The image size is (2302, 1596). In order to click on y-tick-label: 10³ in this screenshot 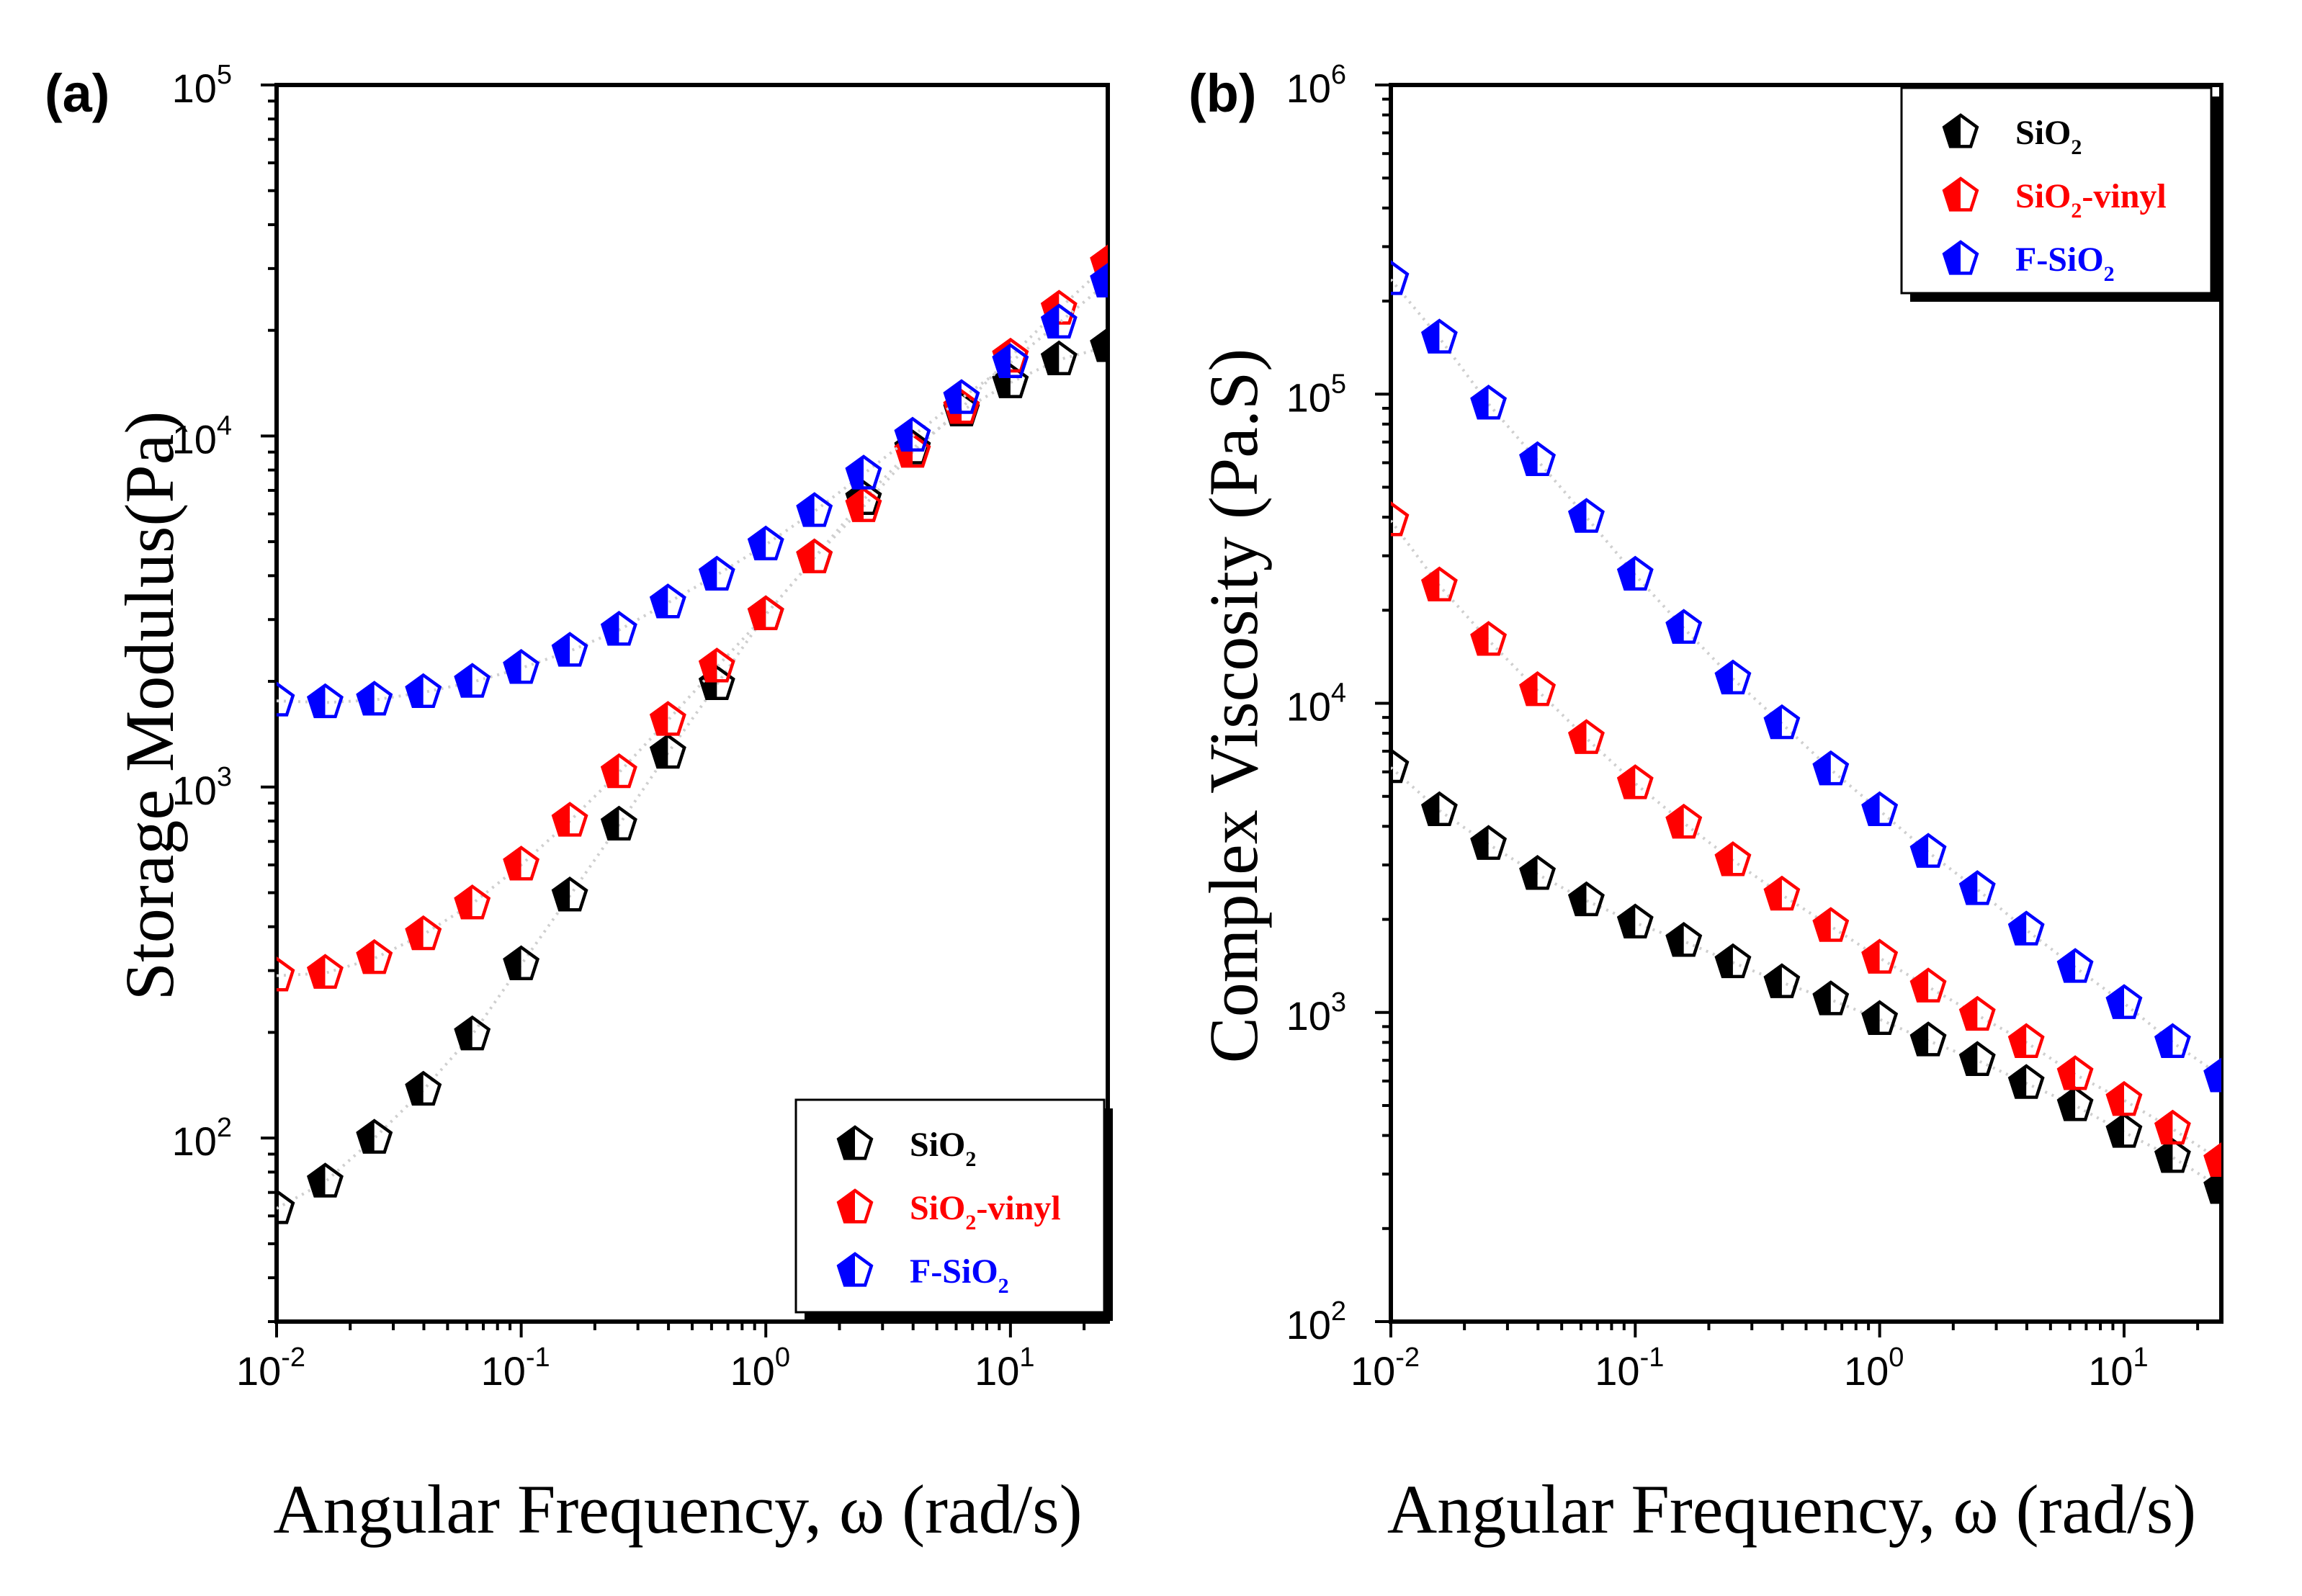, I will do `click(1316, 1013)`.